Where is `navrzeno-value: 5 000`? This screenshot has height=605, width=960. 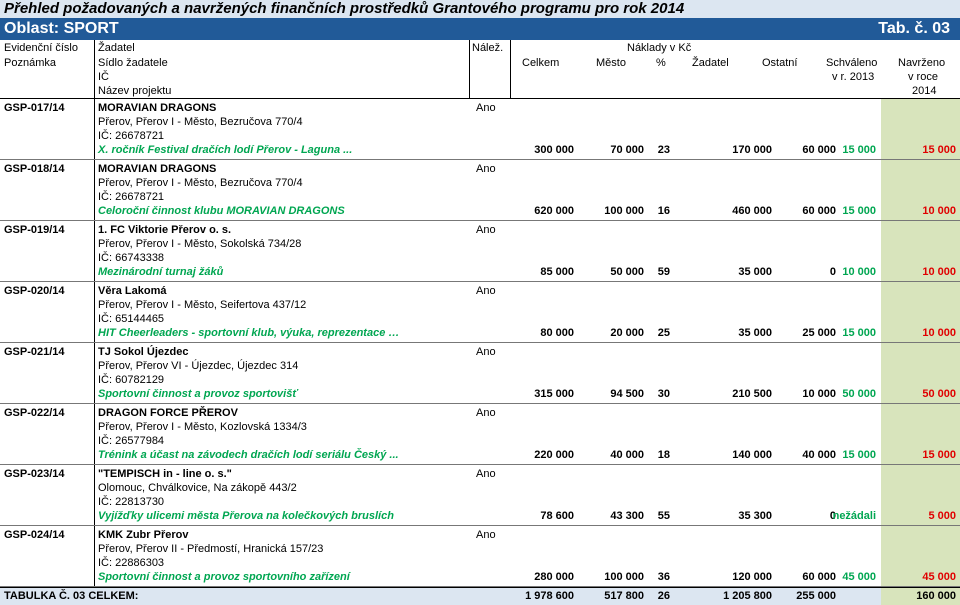
navrzeno-value: 5 000 is located at coordinates (942, 516).